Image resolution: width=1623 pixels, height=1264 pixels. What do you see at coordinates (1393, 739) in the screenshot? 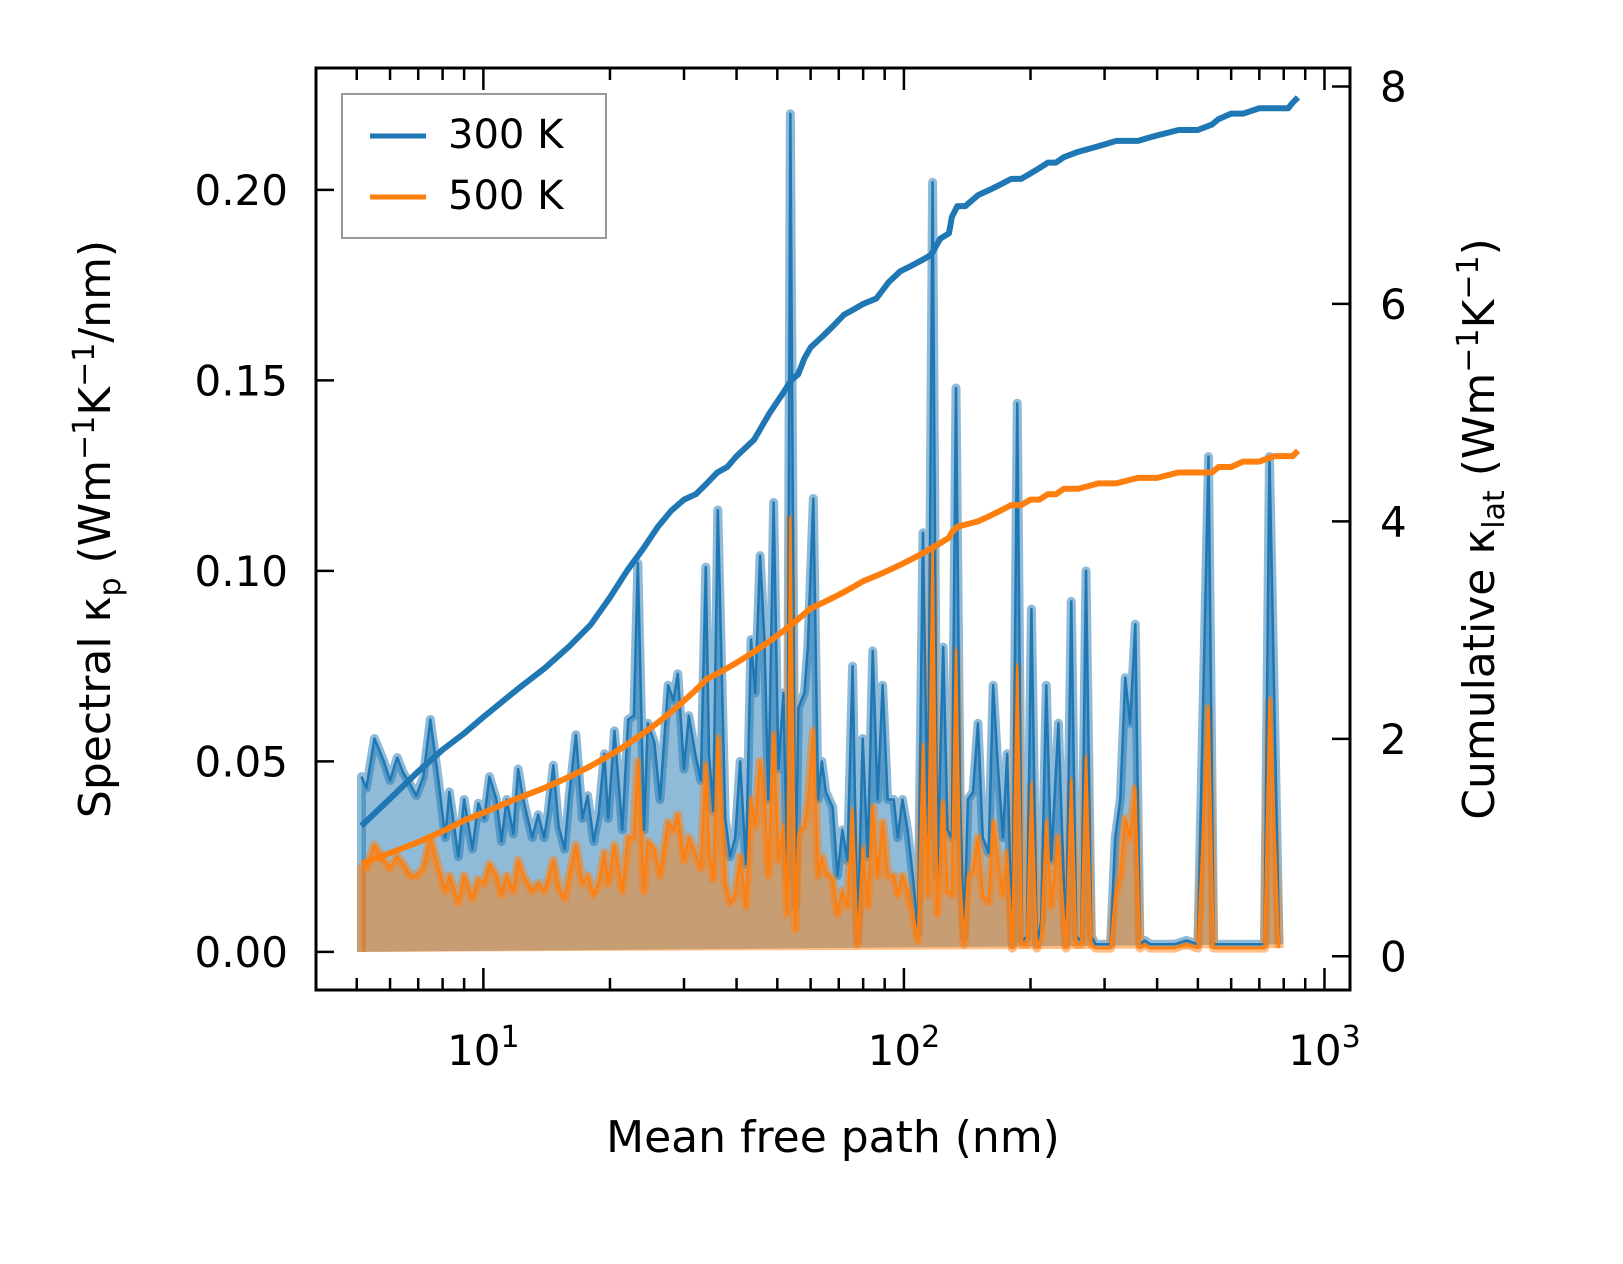
I see `right-y-tick-label: 2` at bounding box center [1393, 739].